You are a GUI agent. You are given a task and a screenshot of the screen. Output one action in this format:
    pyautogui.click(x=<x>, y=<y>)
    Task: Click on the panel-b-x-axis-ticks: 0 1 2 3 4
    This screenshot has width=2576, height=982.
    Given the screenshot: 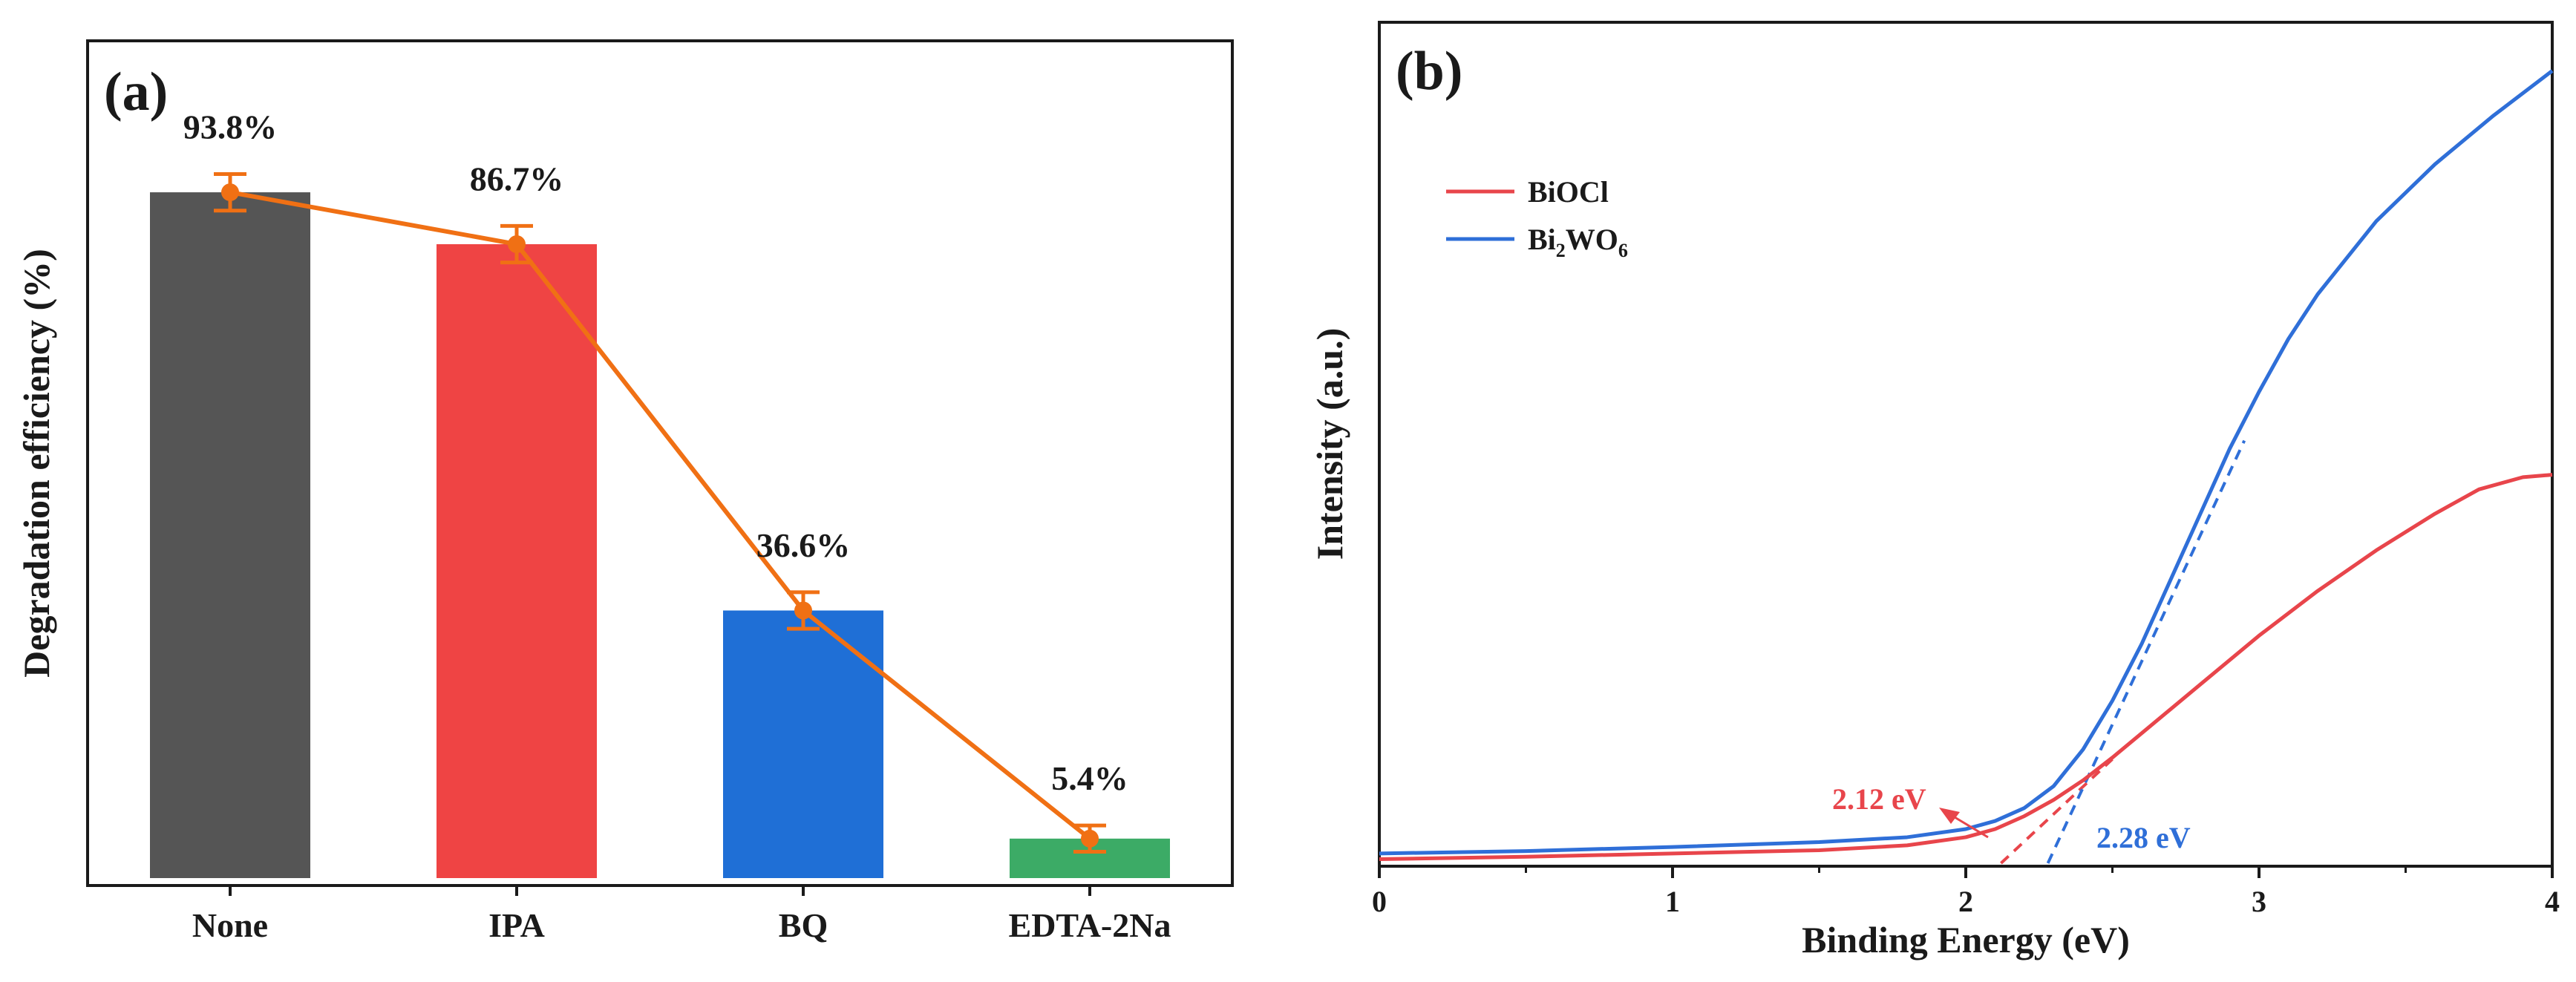 What is the action you would take?
    pyautogui.click(x=1966, y=892)
    